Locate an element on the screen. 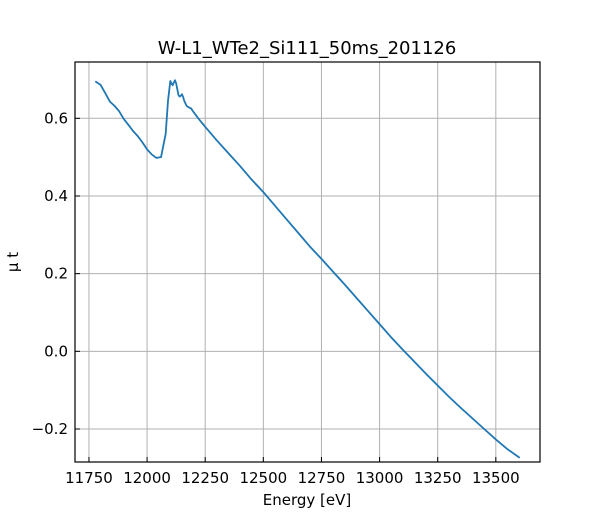 This screenshot has height=520, width=600. y-tick-label: 0.2 is located at coordinates (56, 274).